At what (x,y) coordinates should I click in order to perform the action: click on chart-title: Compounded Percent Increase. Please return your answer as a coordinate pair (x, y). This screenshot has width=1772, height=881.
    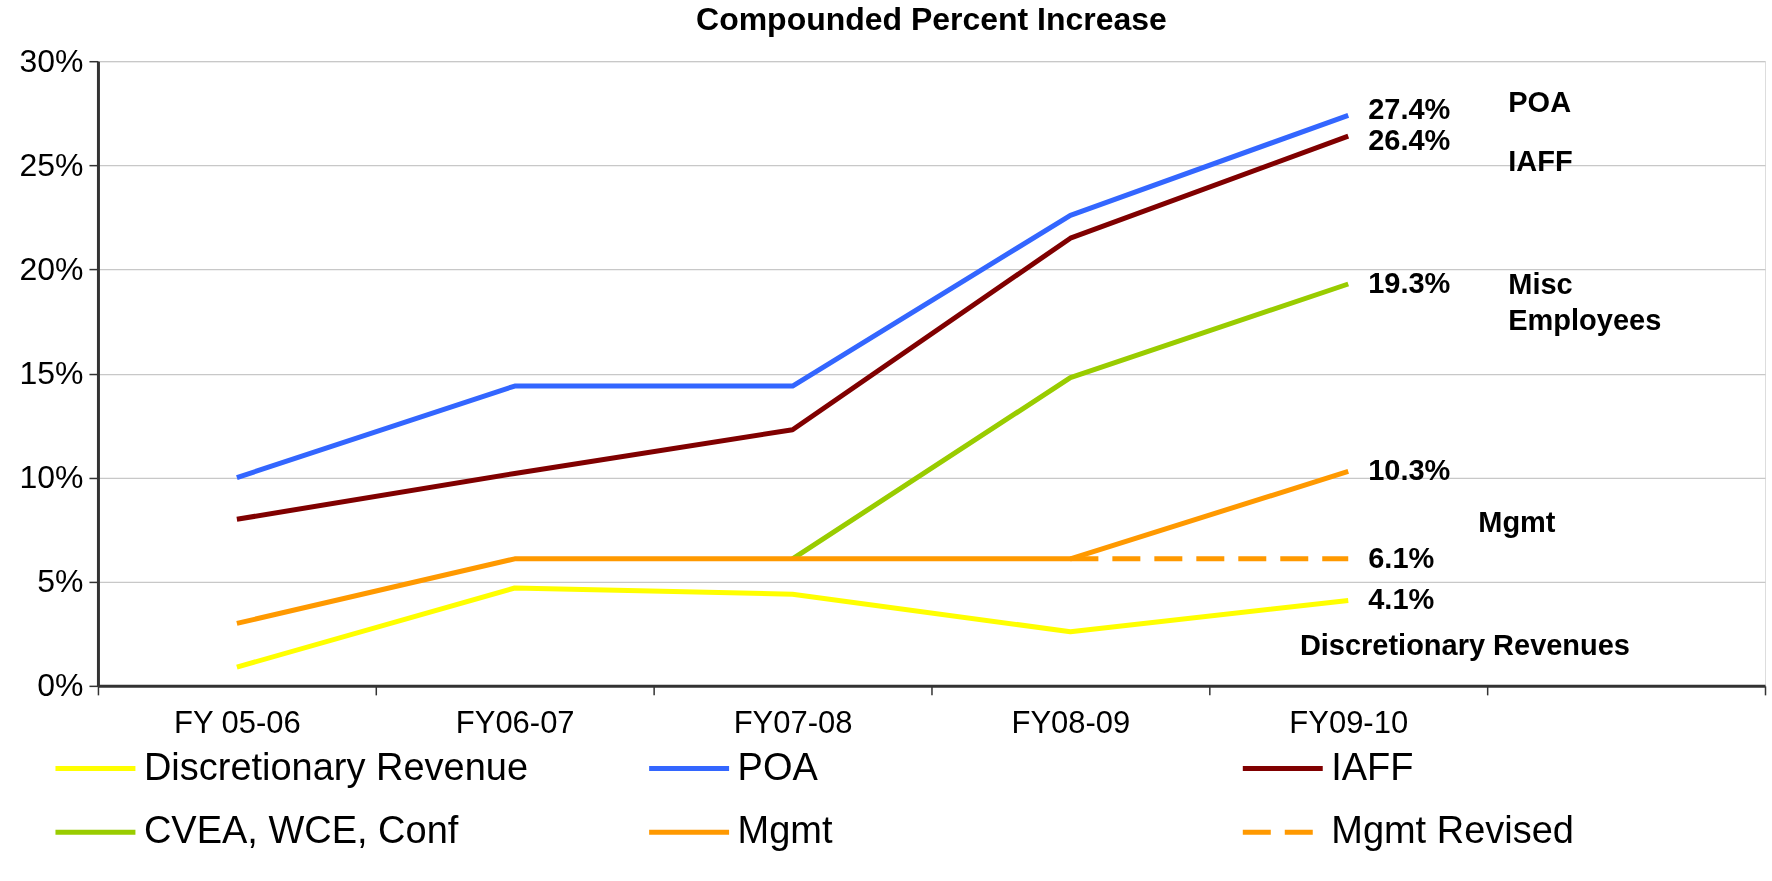
    Looking at the image, I should click on (931, 19).